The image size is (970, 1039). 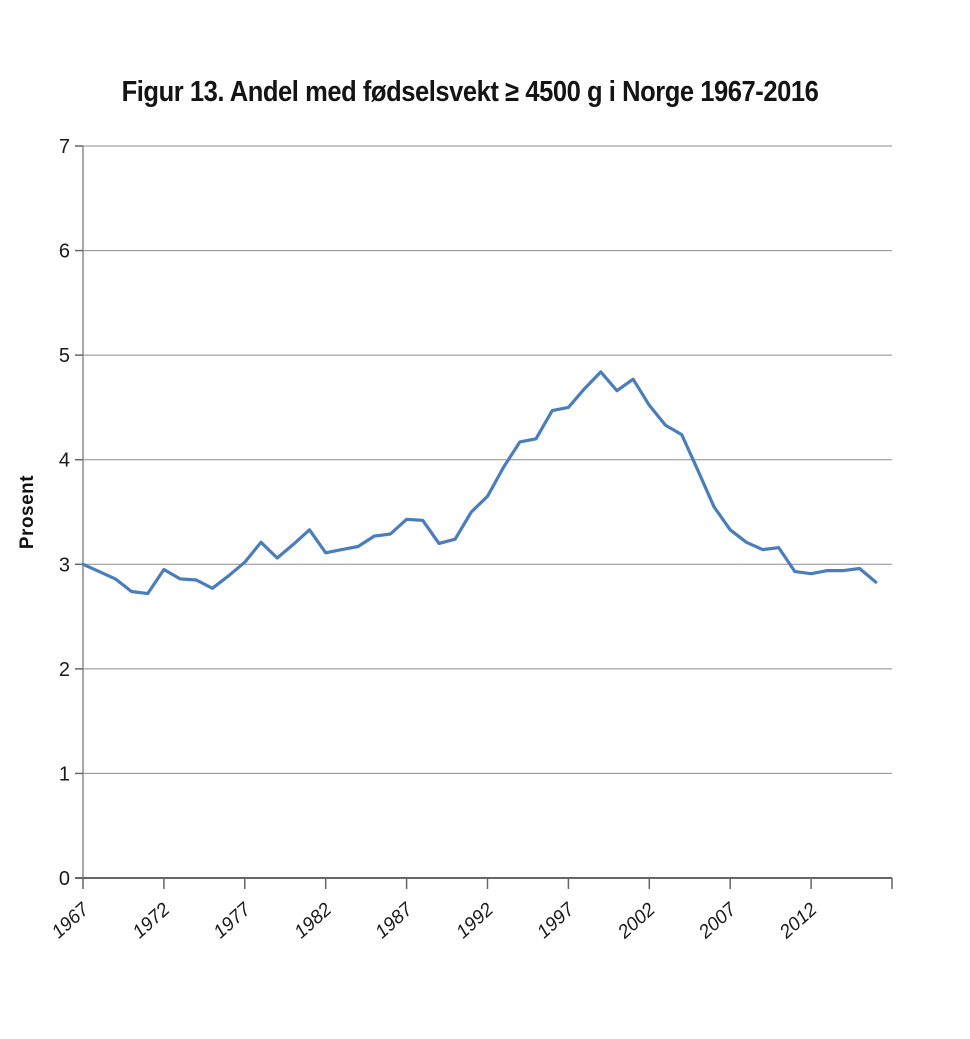 What do you see at coordinates (556, 920) in the screenshot?
I see `x-tick-label: 1997` at bounding box center [556, 920].